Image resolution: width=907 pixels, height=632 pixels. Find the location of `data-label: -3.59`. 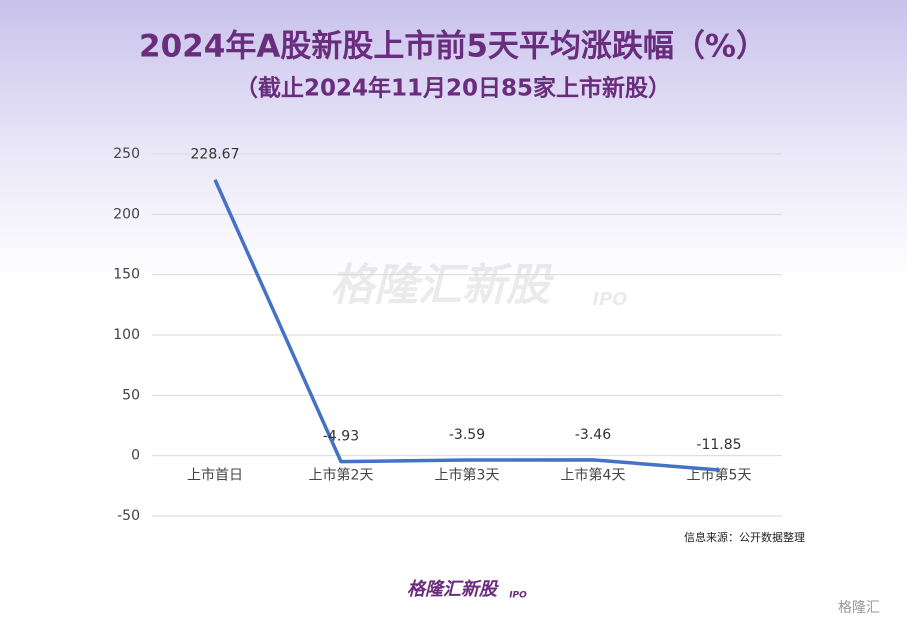

data-label: -3.59 is located at coordinates (467, 435).